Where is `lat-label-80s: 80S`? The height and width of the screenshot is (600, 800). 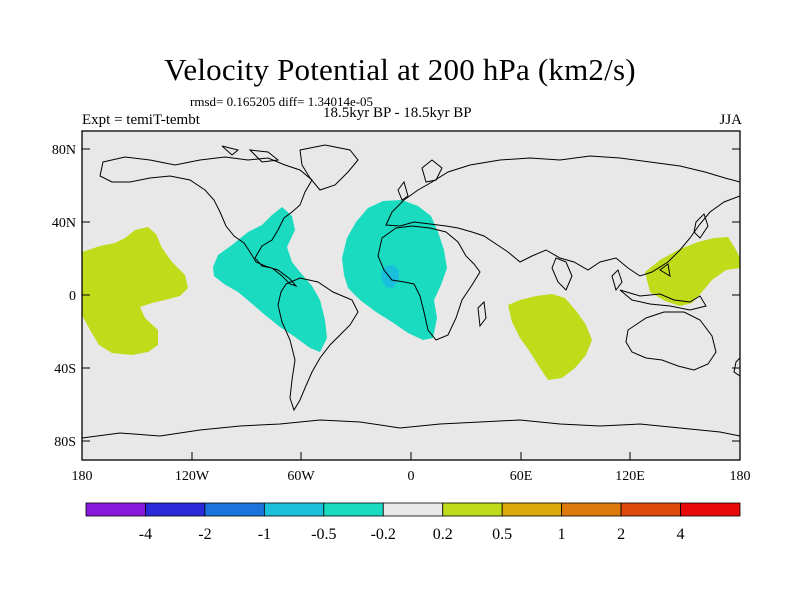
lat-label-80s: 80S is located at coordinates (65, 442).